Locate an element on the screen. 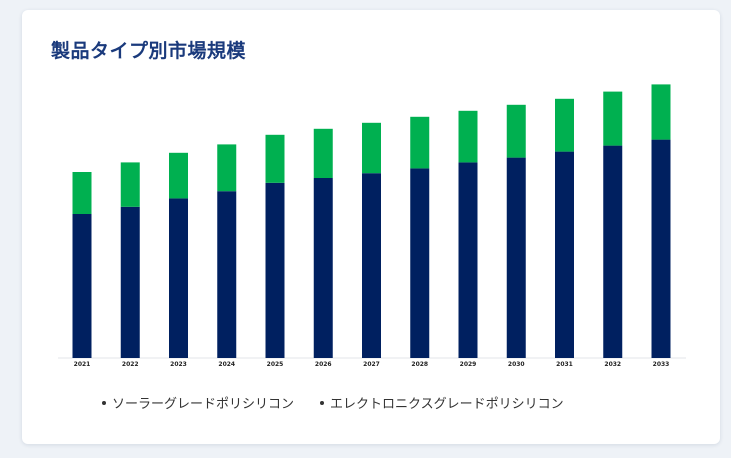 This screenshot has width=731, height=458. bar-solar-2032 is located at coordinates (613, 251).